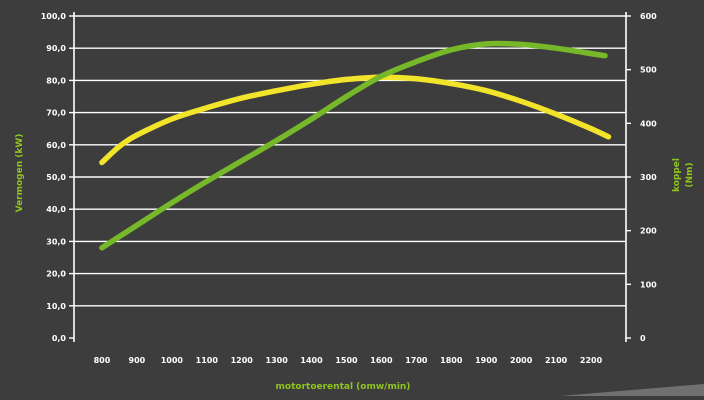  I want to click on x-tick-label: 1100, so click(207, 360).